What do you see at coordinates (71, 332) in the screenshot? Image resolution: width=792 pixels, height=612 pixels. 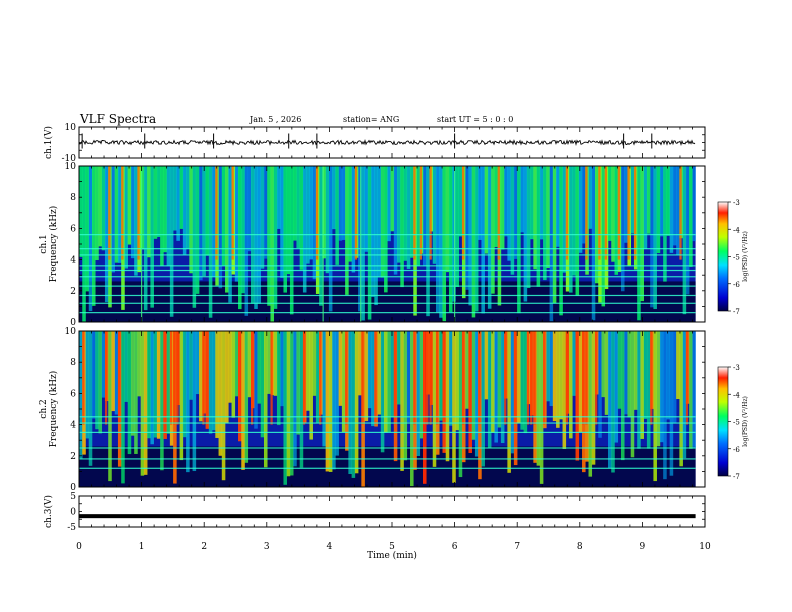 I see `y-tick-label: 10` at bounding box center [71, 332].